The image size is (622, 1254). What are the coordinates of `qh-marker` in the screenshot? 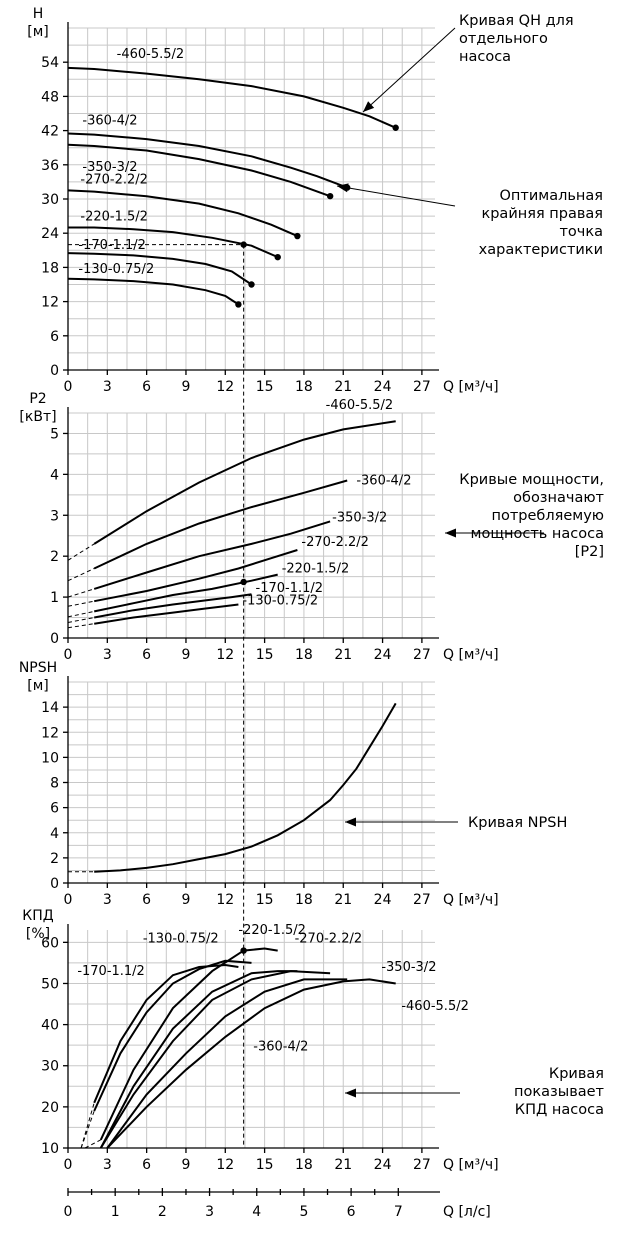 It's located at (330, 196).